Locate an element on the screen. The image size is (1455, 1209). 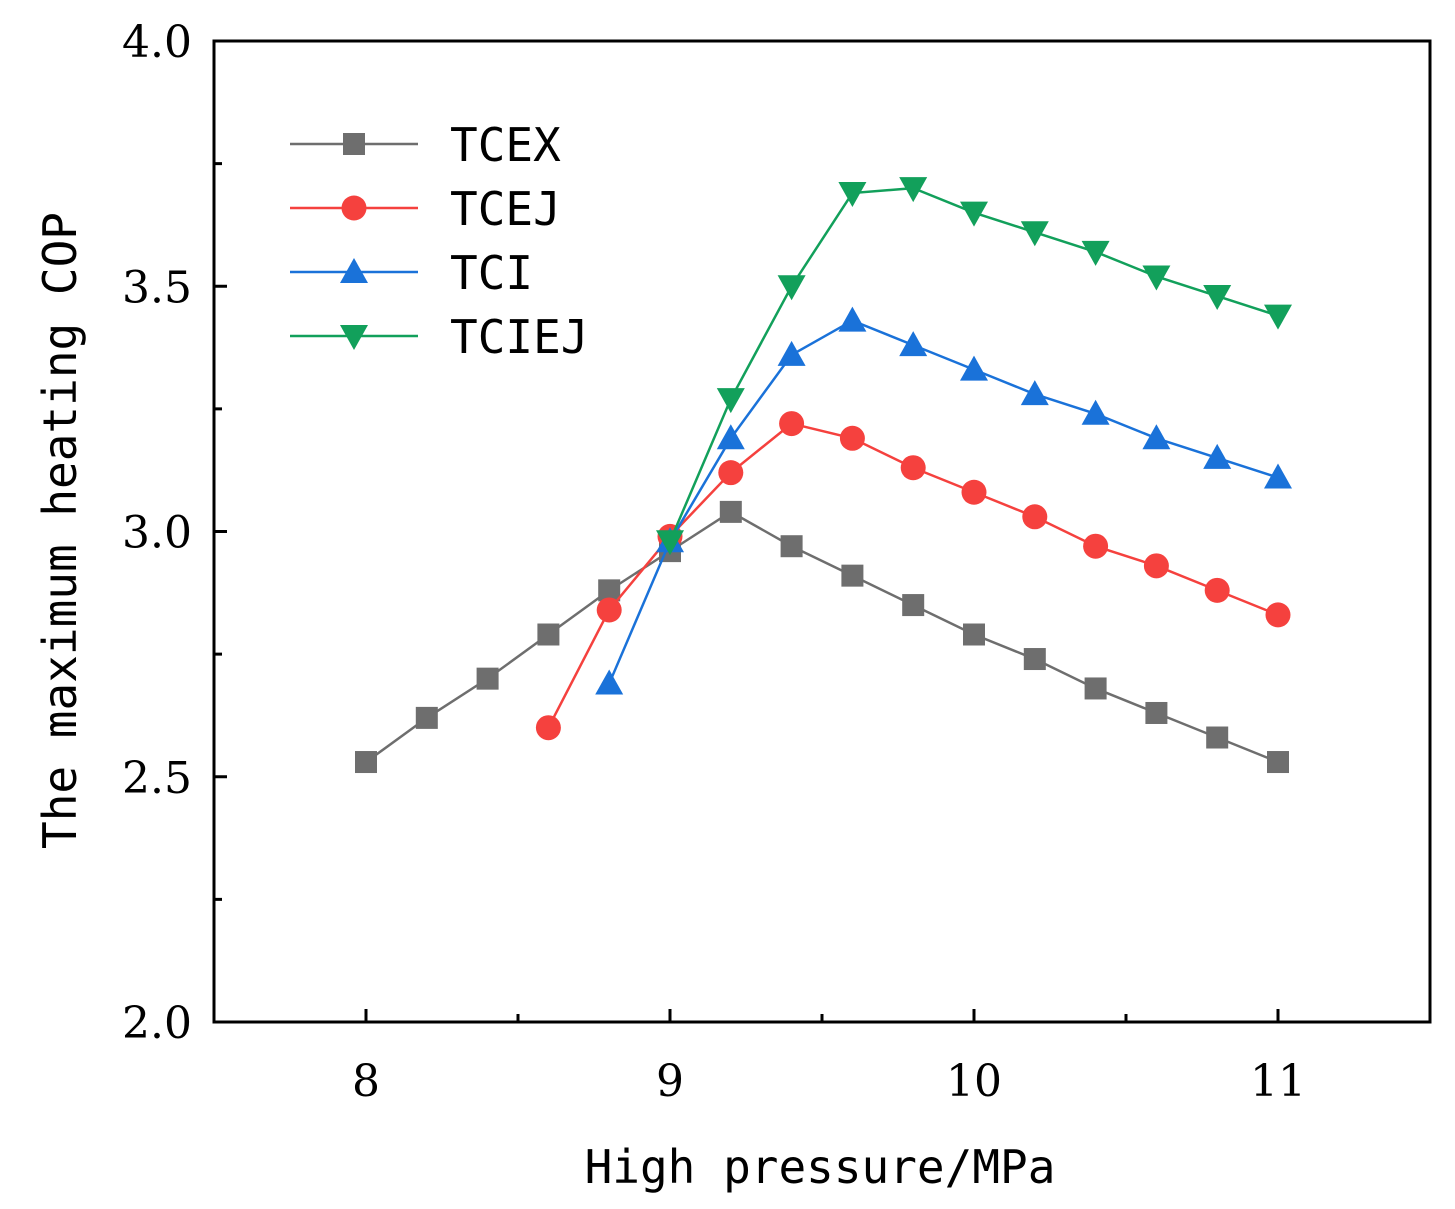
series-tcex is located at coordinates (822, 637).